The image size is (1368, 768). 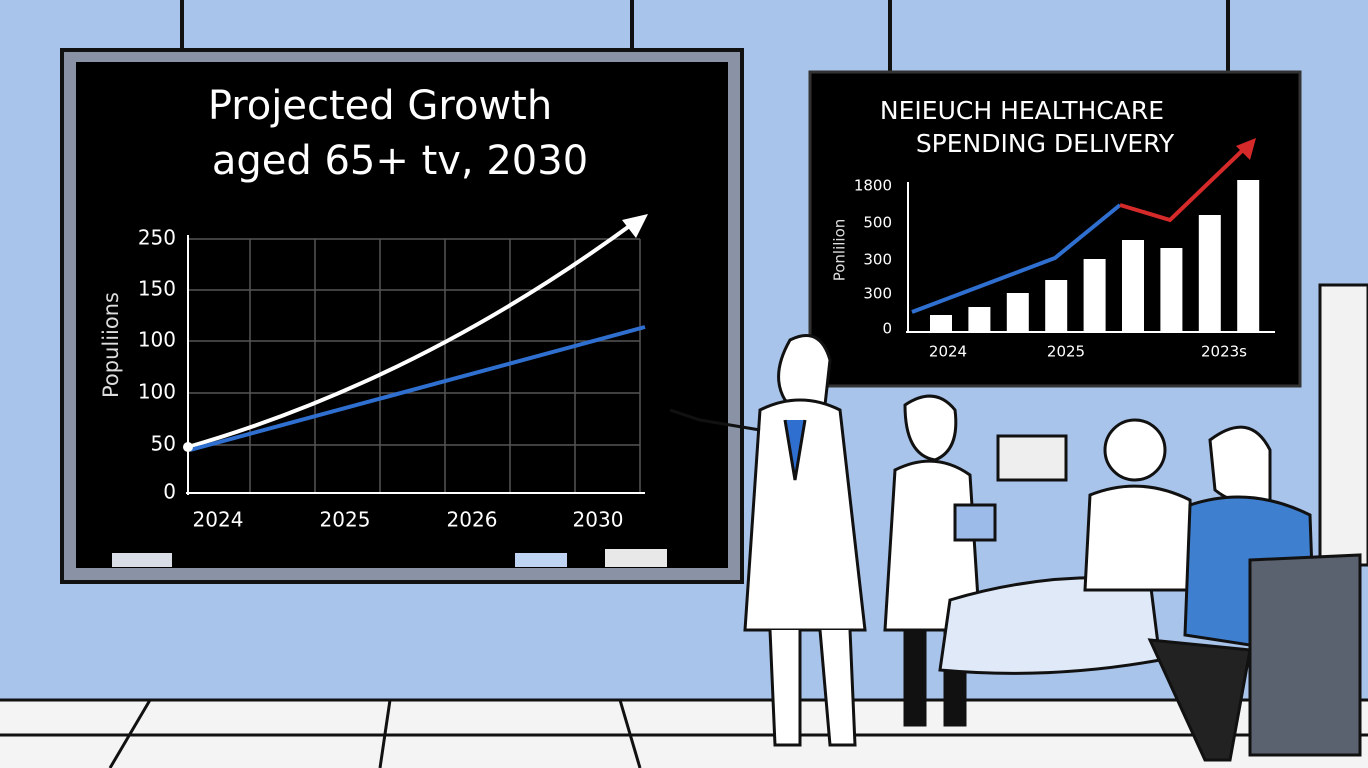 I want to click on x-tick-label: 2023s, so click(x=1224, y=352).